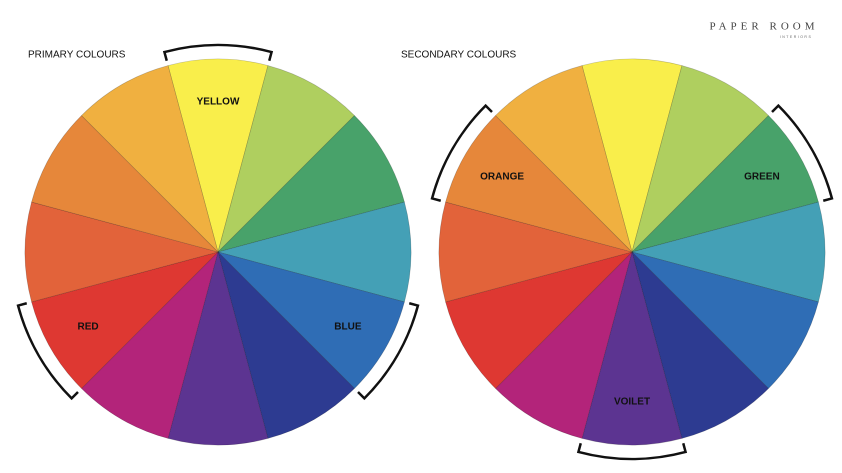 The image size is (842, 473). Describe the element at coordinates (502, 177) in the screenshot. I see `segment-label: ORANGE` at that location.